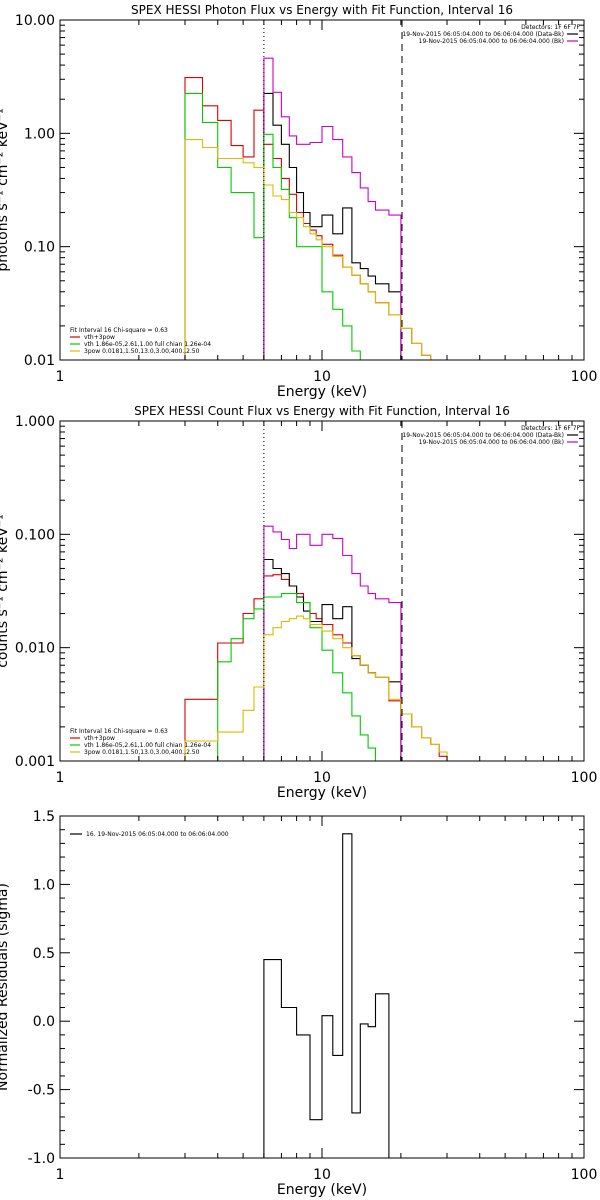 This screenshot has width=600, height=1200. I want to click on y-axis-label: counts s⁻¹ cm⁻² keV⁻¹, so click(5, 591).